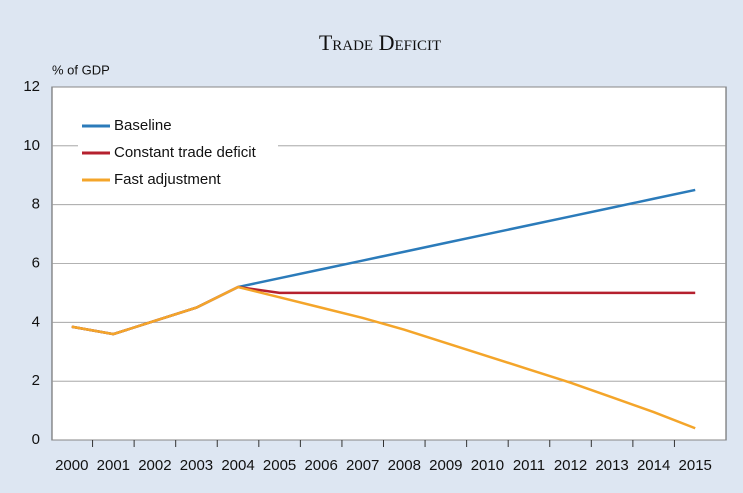 The width and height of the screenshot is (743, 493). What do you see at coordinates (113, 465) in the screenshot?
I see `x-tick-label: 2001` at bounding box center [113, 465].